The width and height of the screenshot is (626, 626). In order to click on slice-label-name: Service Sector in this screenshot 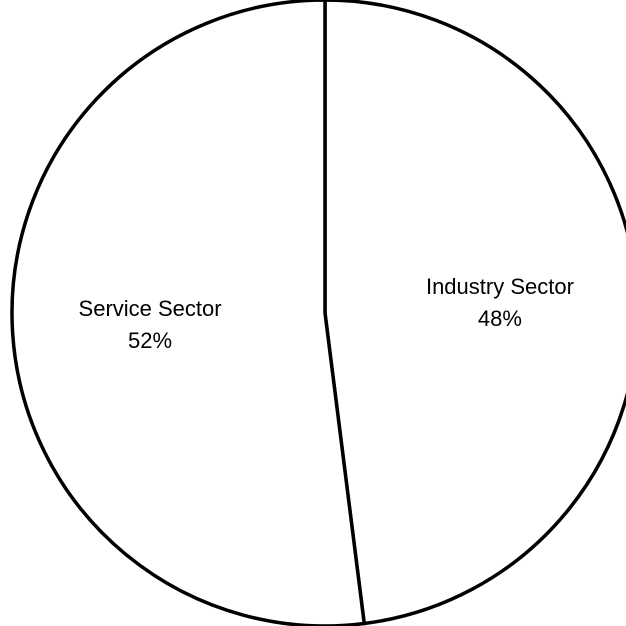, I will do `click(150, 308)`.